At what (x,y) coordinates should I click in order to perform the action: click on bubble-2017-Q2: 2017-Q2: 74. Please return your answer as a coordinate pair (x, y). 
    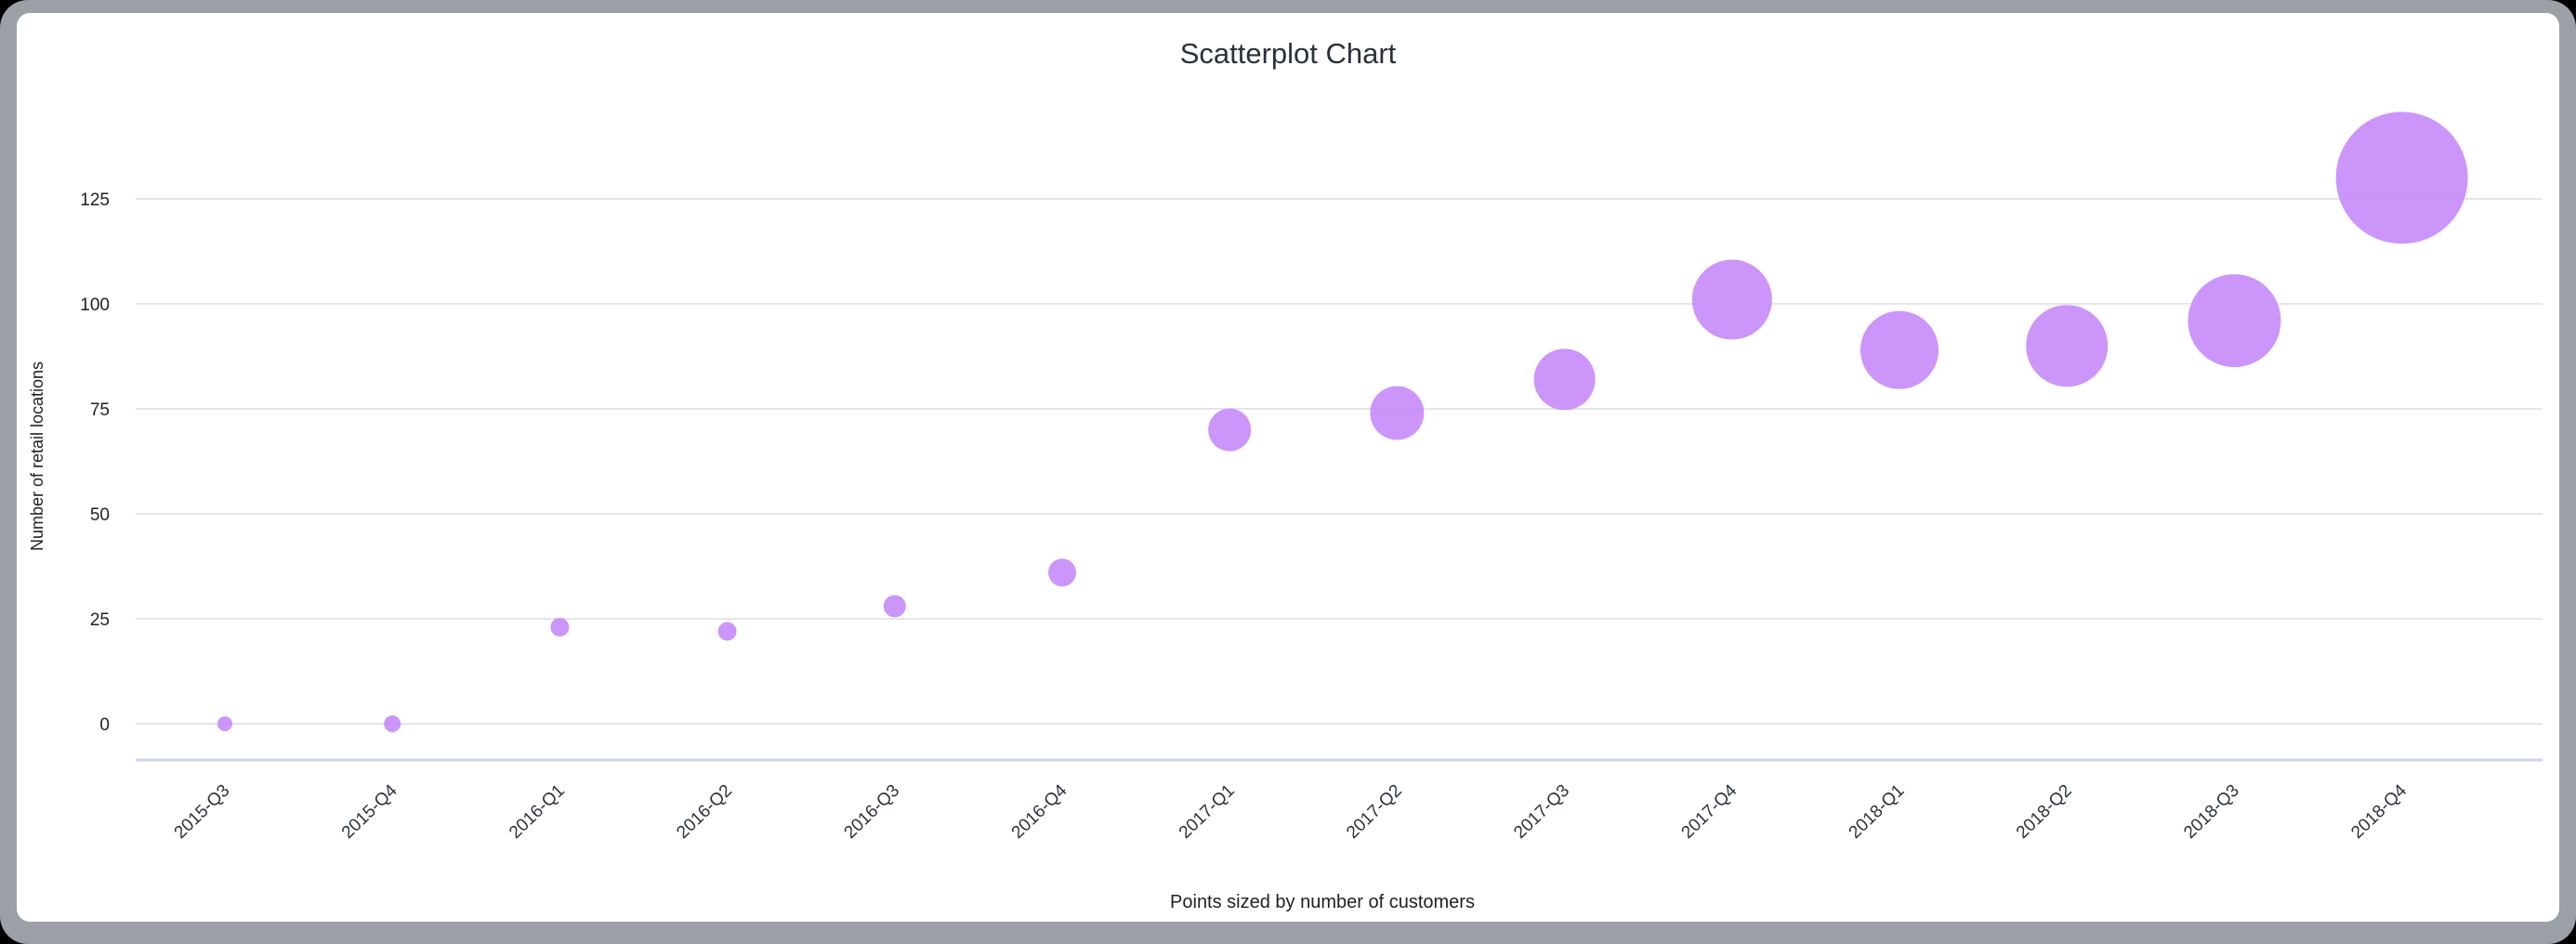
    Looking at the image, I should click on (1397, 413).